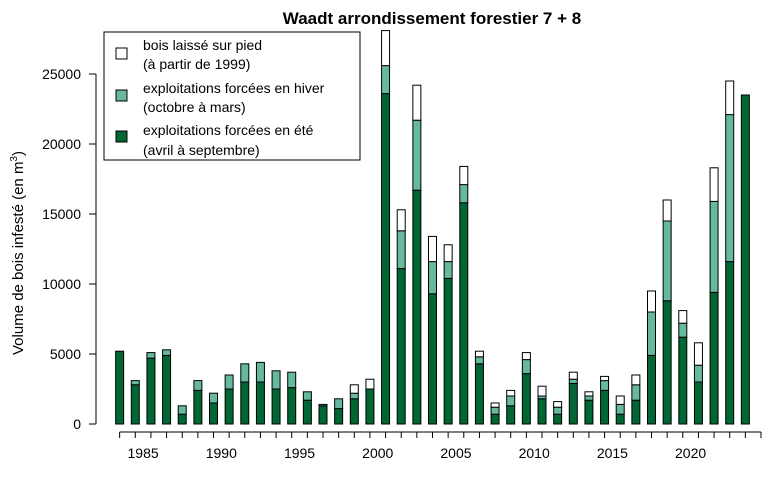 Image resolution: width=768 pixels, height=489 pixels. What do you see at coordinates (667, 362) in the screenshot?
I see `bar-ete-2019` at bounding box center [667, 362].